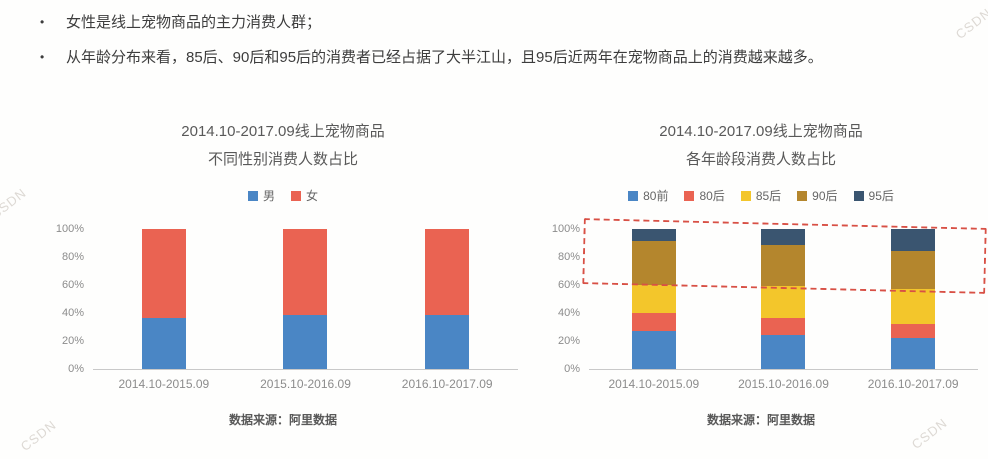  I want to click on legend-label: 80前, so click(656, 196).